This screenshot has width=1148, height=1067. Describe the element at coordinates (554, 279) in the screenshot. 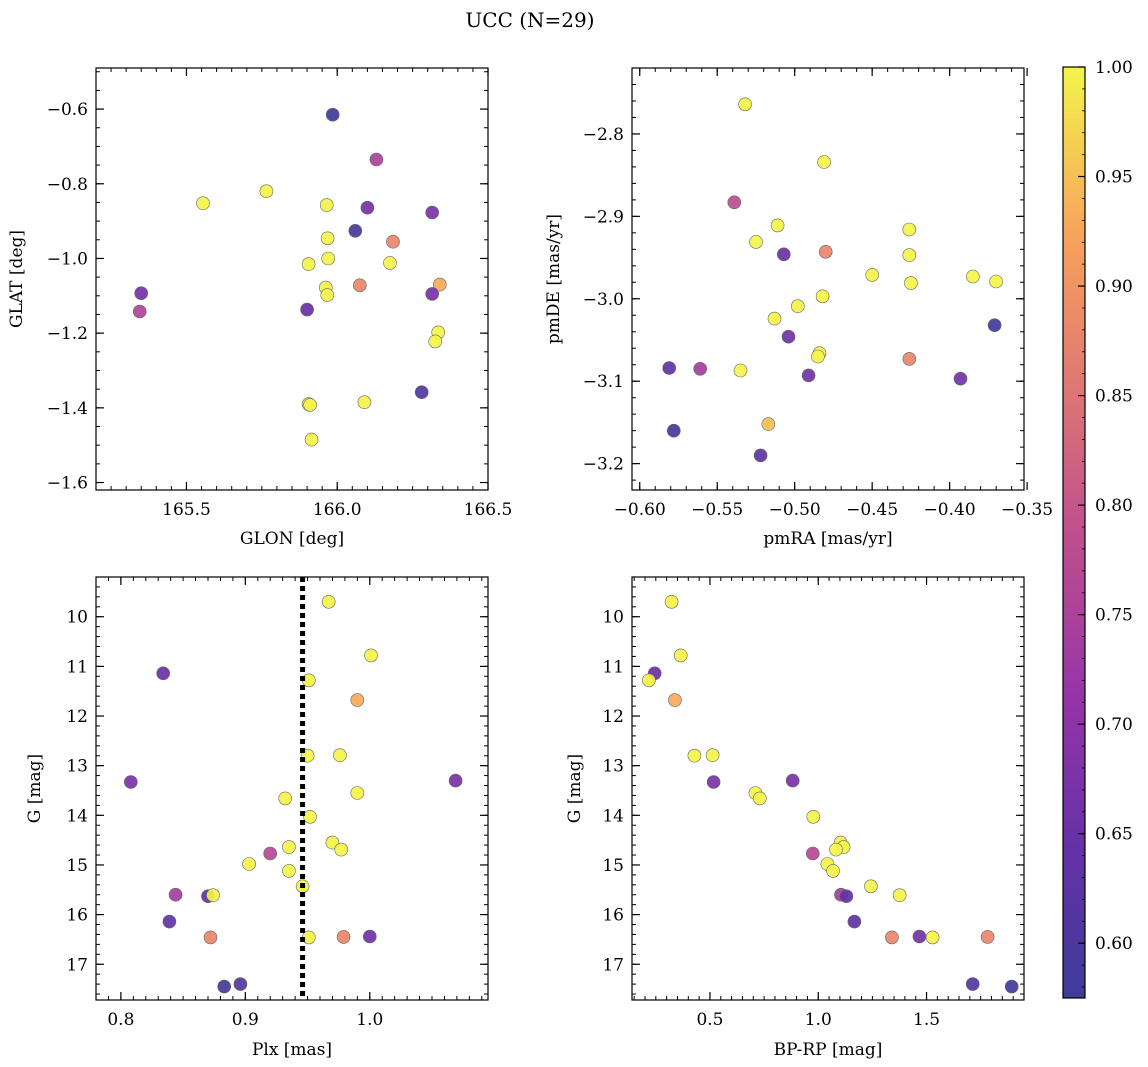

I see `y-axis-label: pmDE [mas/yr]` at that location.